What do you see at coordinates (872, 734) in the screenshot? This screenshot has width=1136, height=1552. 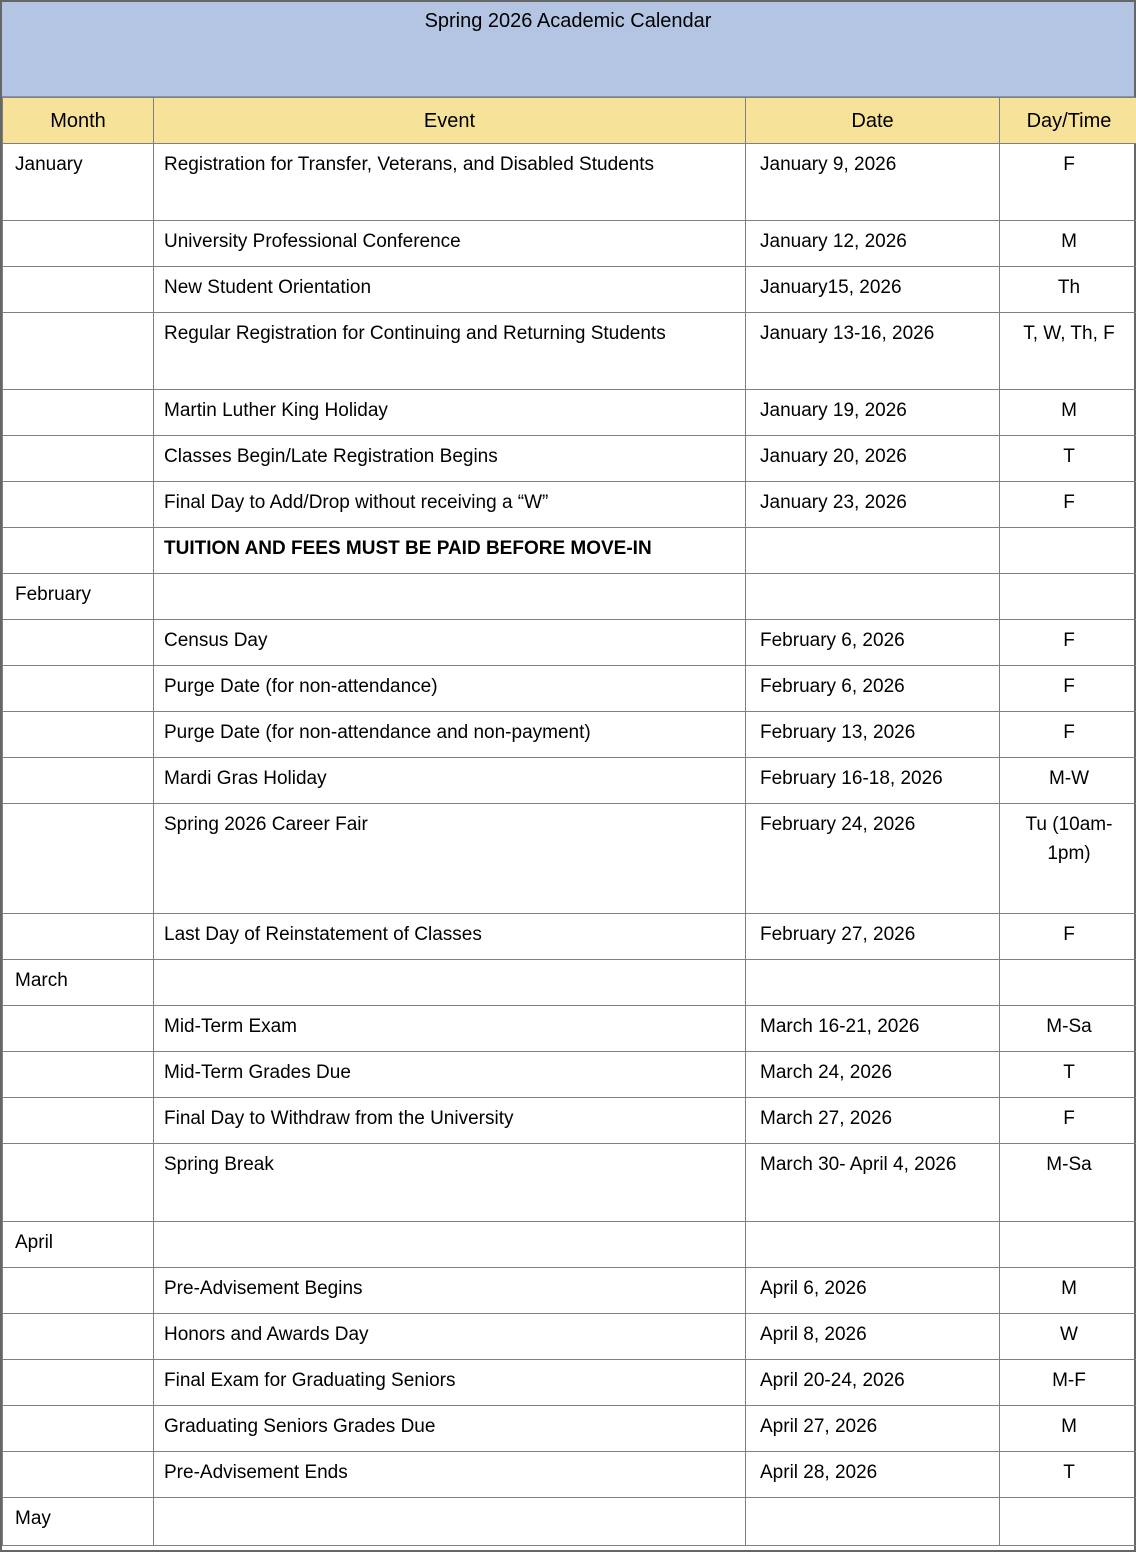 I see `date-cell: February 13, 2026` at bounding box center [872, 734].